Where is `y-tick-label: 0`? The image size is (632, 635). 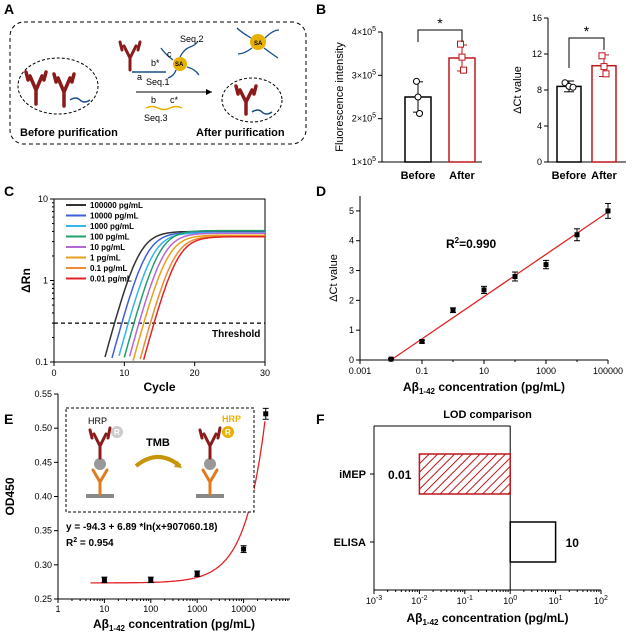
y-tick-label: 0 is located at coordinates (351, 360).